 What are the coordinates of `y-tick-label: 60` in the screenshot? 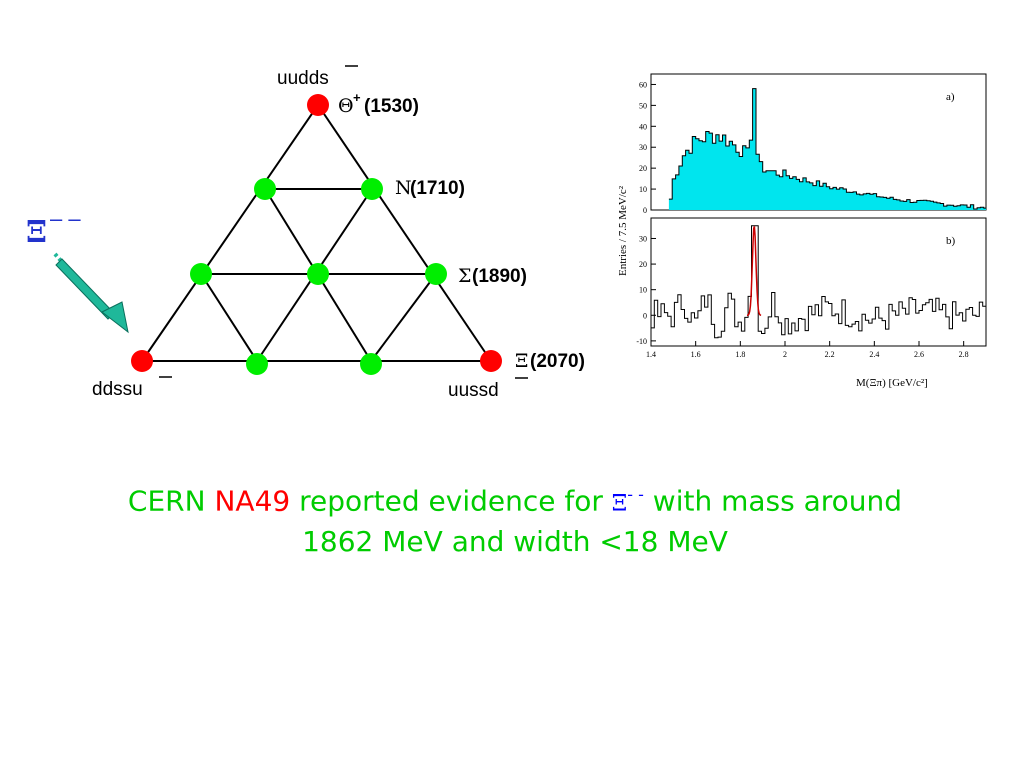 It's located at (643, 84).